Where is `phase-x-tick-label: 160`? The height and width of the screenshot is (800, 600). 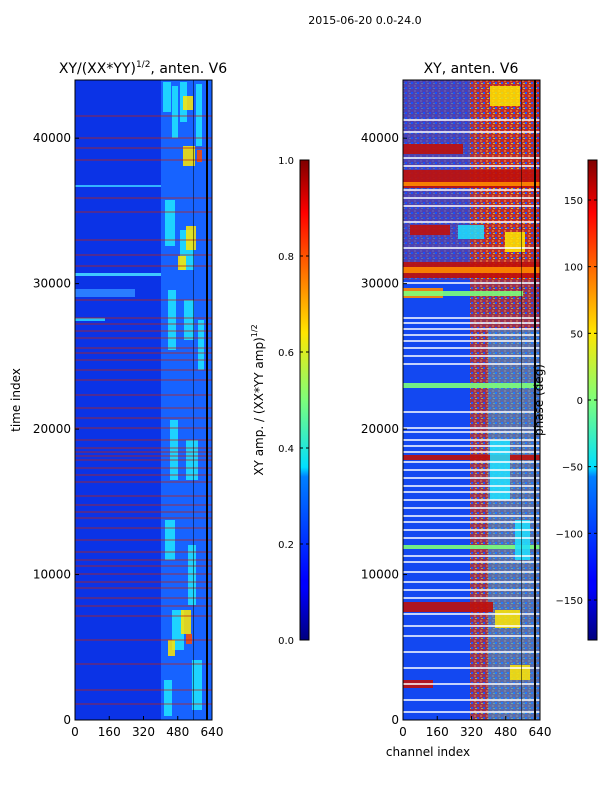
phase-x-tick-label: 160 is located at coordinates (437, 732).